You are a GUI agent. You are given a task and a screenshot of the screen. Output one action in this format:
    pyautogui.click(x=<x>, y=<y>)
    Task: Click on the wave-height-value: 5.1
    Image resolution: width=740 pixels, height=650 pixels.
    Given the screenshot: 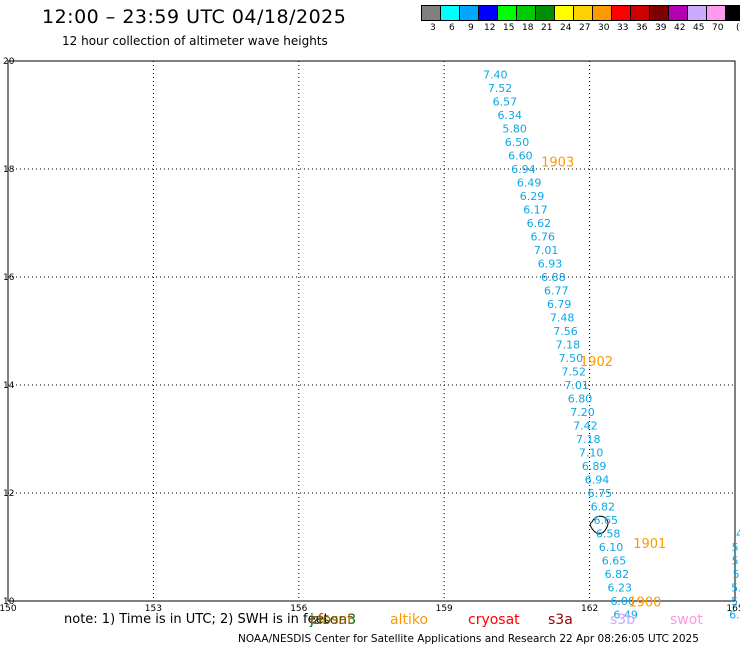 What is the action you would take?
    pyautogui.click(x=736, y=574)
    